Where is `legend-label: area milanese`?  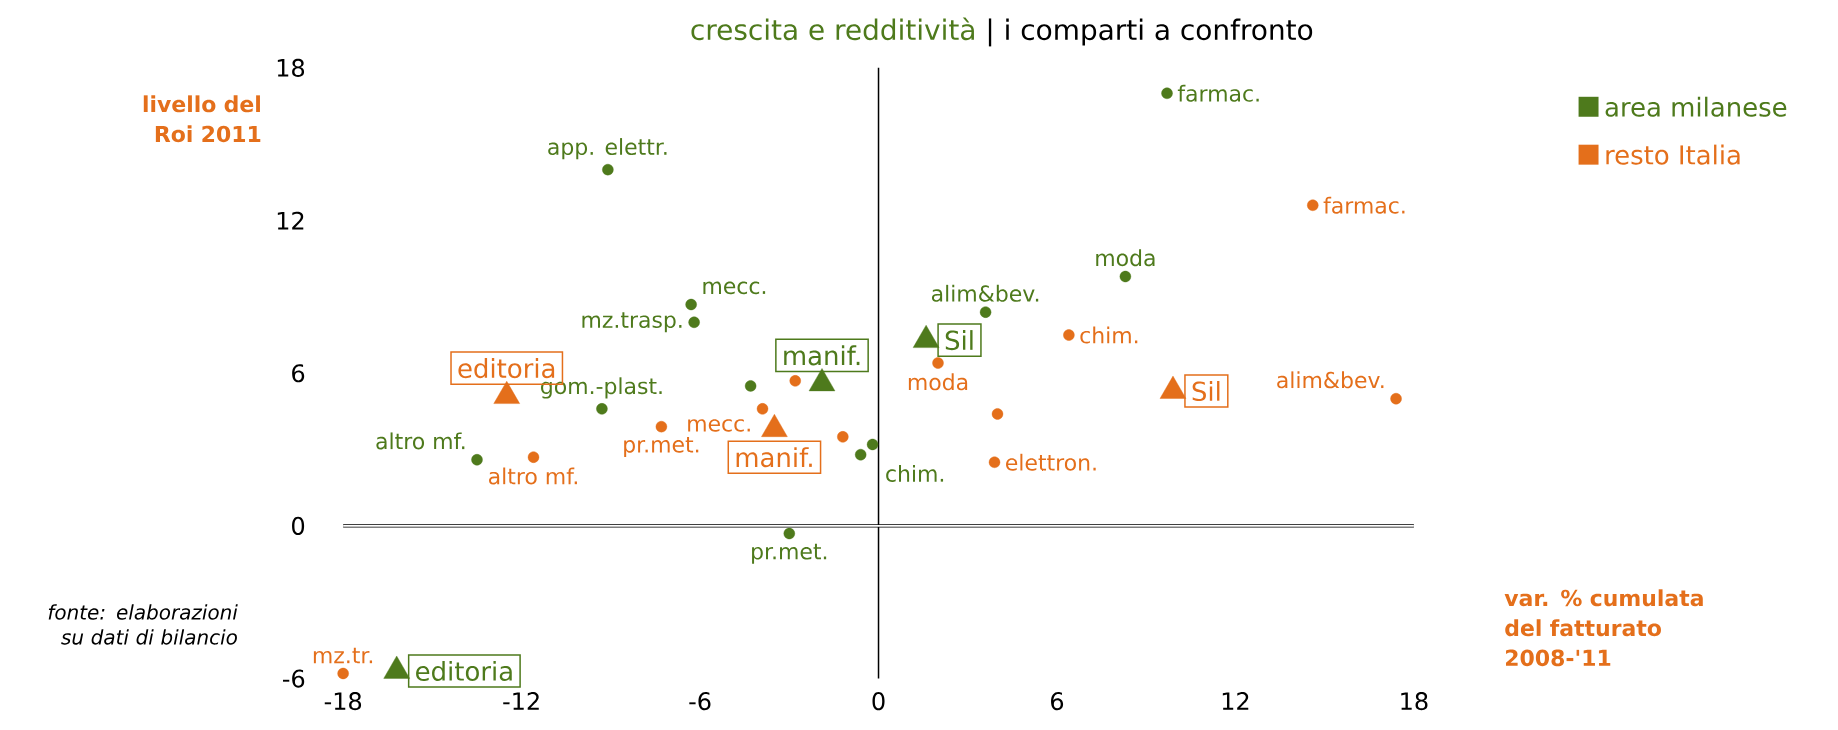
legend-label: area milanese is located at coordinates (1696, 106).